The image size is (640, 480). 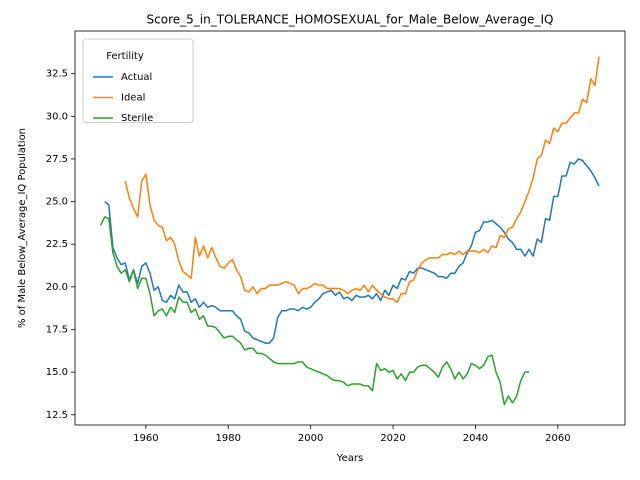 I want to click on legend-label: Sterile, so click(x=137, y=118).